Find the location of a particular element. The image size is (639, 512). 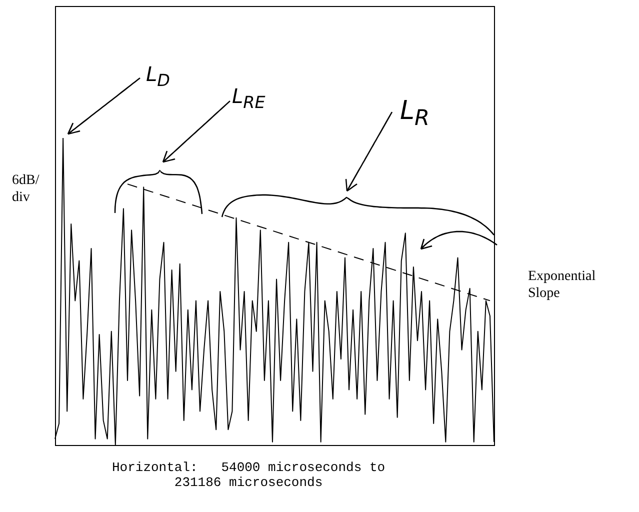

text: Exponential Slope is located at coordinates (562, 285).